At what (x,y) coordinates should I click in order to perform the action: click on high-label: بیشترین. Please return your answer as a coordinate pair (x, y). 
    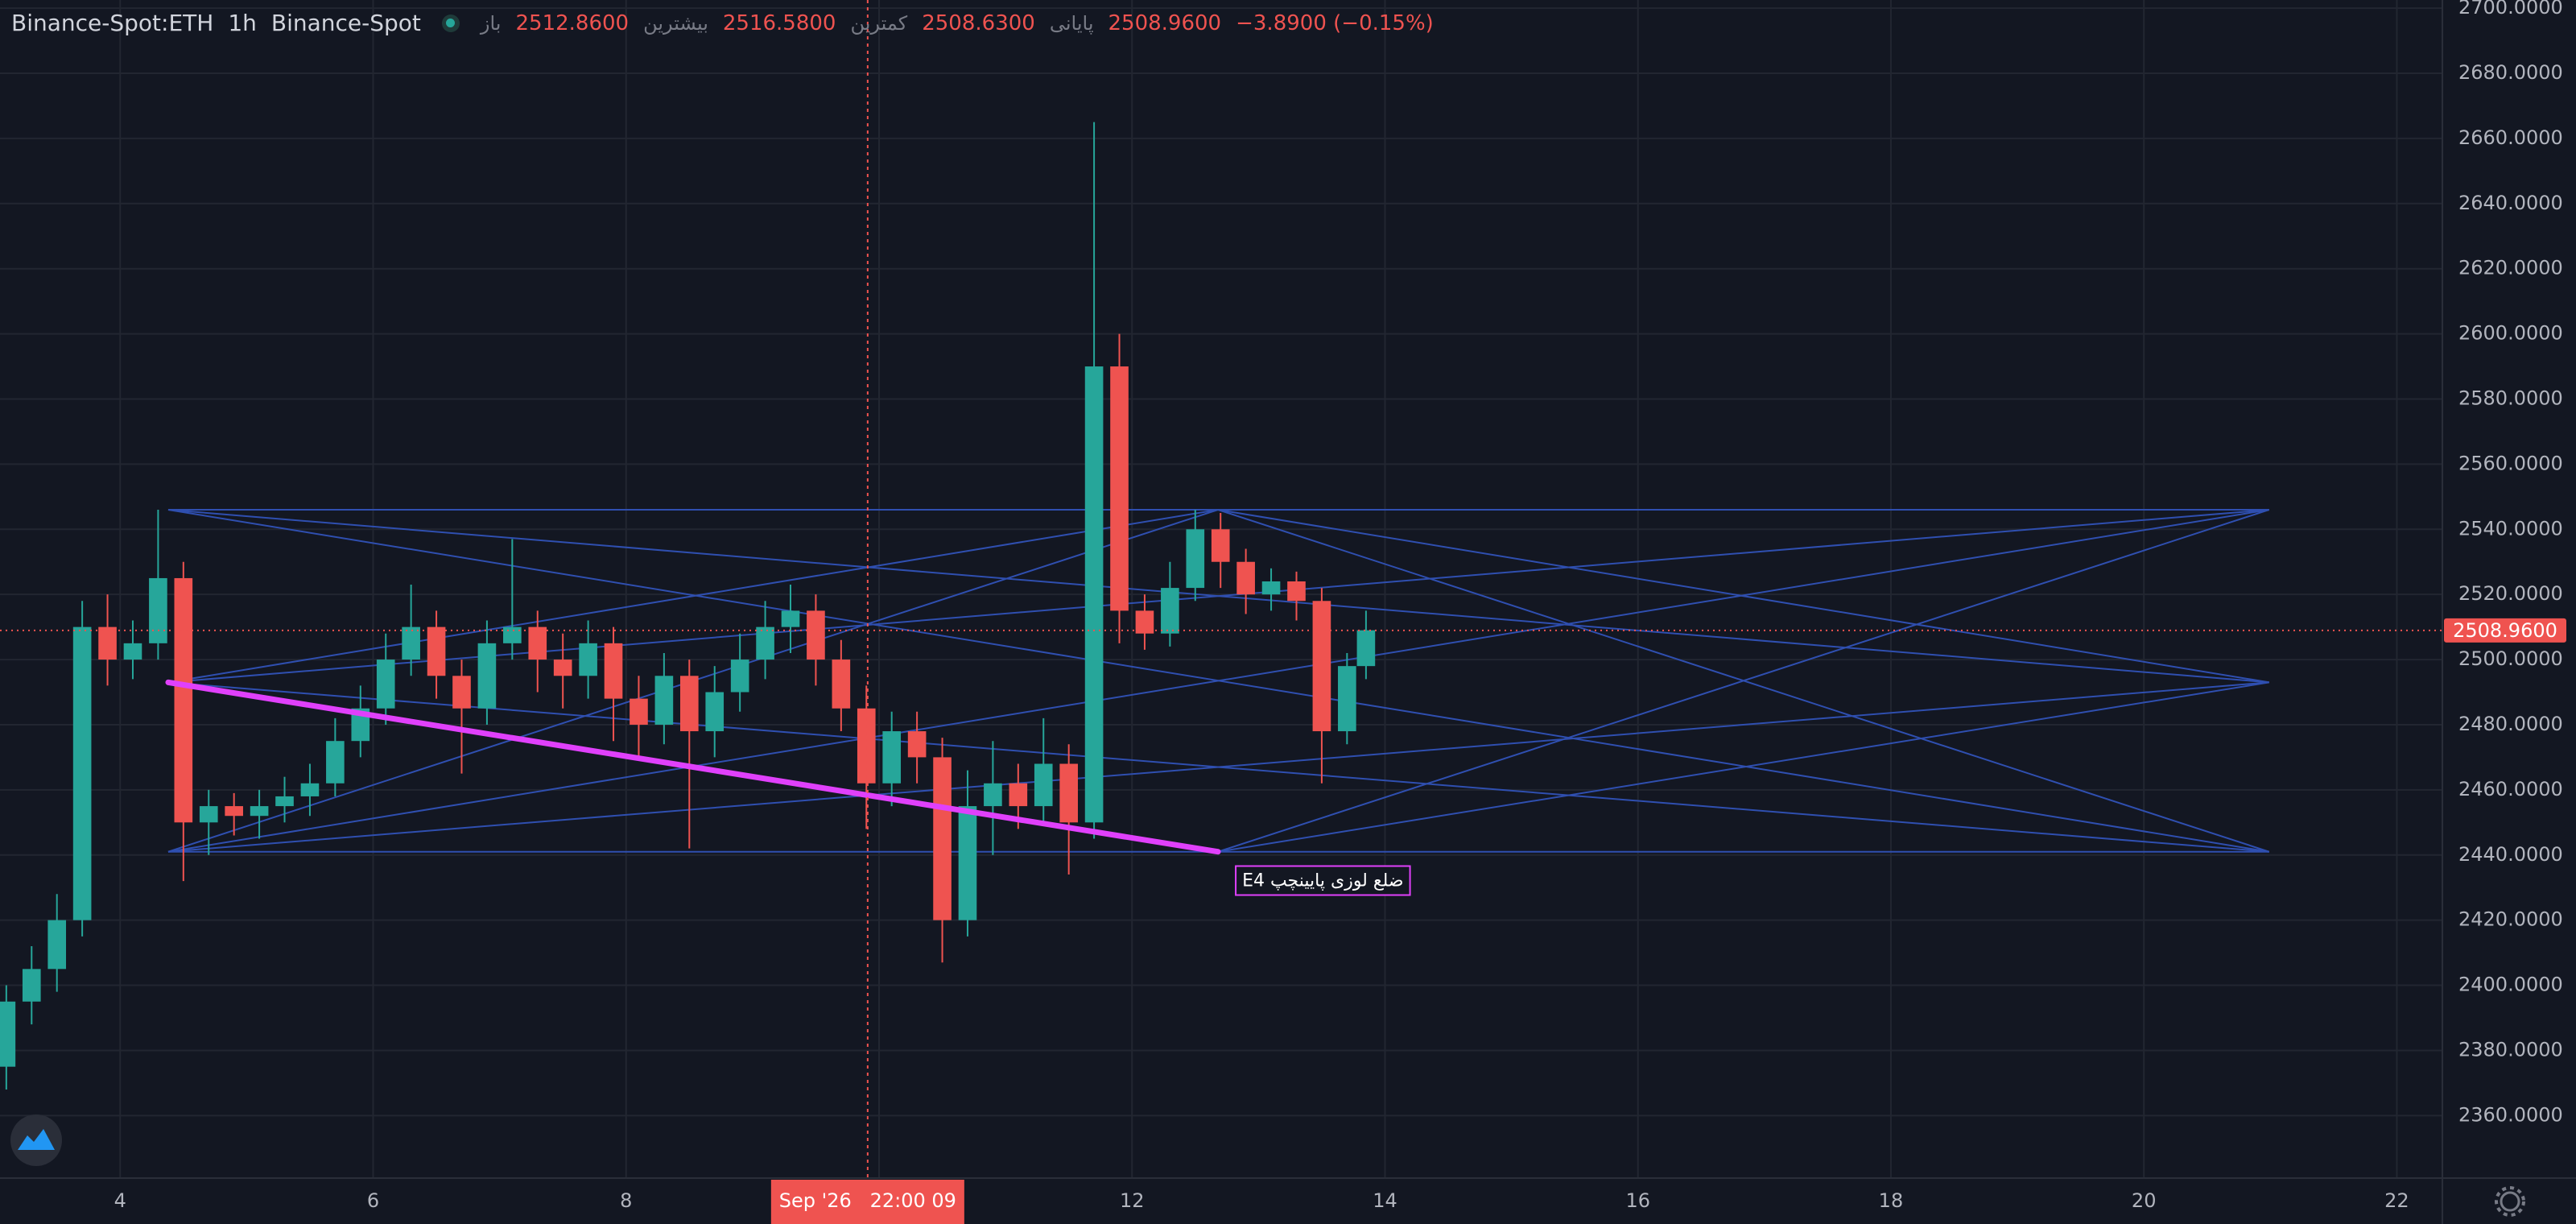
    Looking at the image, I should click on (675, 23).